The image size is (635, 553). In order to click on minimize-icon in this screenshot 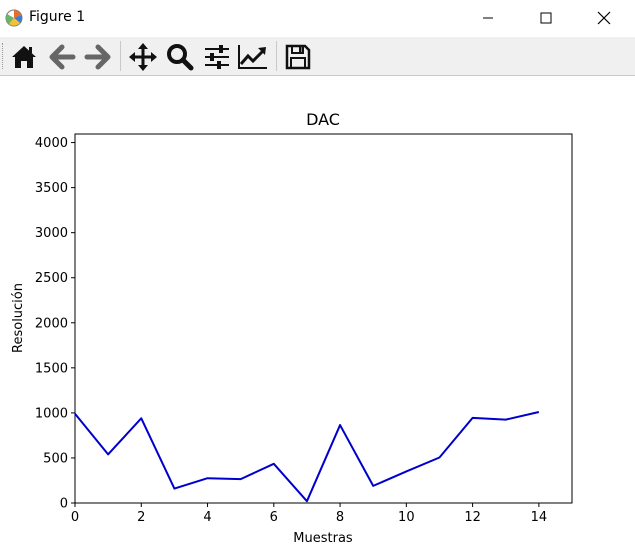, I will do `click(488, 18)`.